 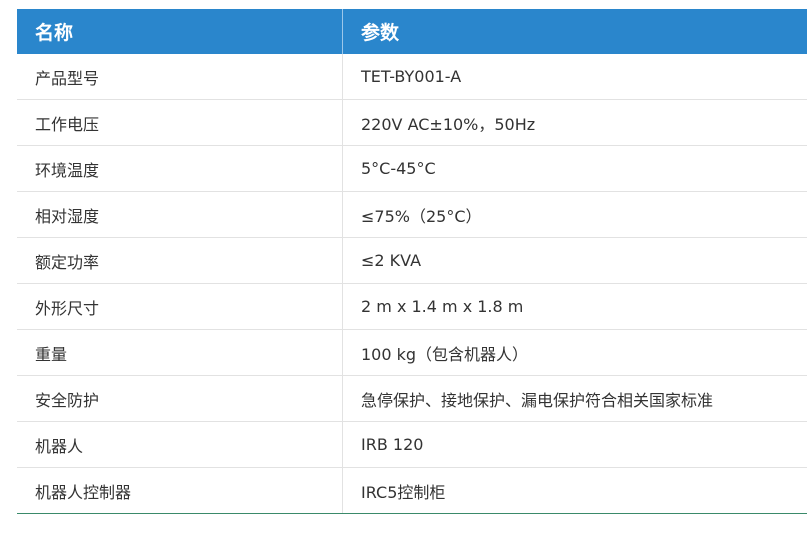 What do you see at coordinates (574, 398) in the screenshot?
I see `value-cell: 急停保护、接地保护、漏电保护符合相关国家标准` at bounding box center [574, 398].